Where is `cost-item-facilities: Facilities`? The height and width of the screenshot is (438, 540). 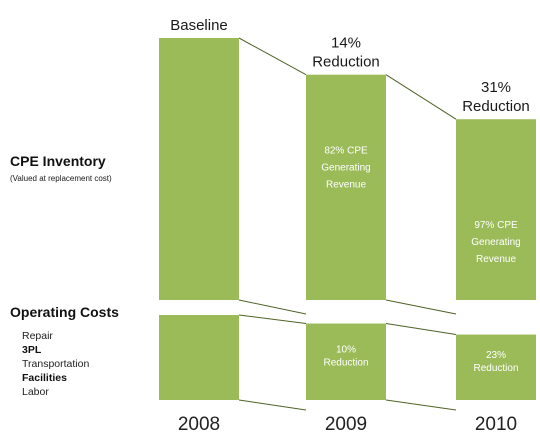 cost-item-facilities: Facilities is located at coordinates (44, 378).